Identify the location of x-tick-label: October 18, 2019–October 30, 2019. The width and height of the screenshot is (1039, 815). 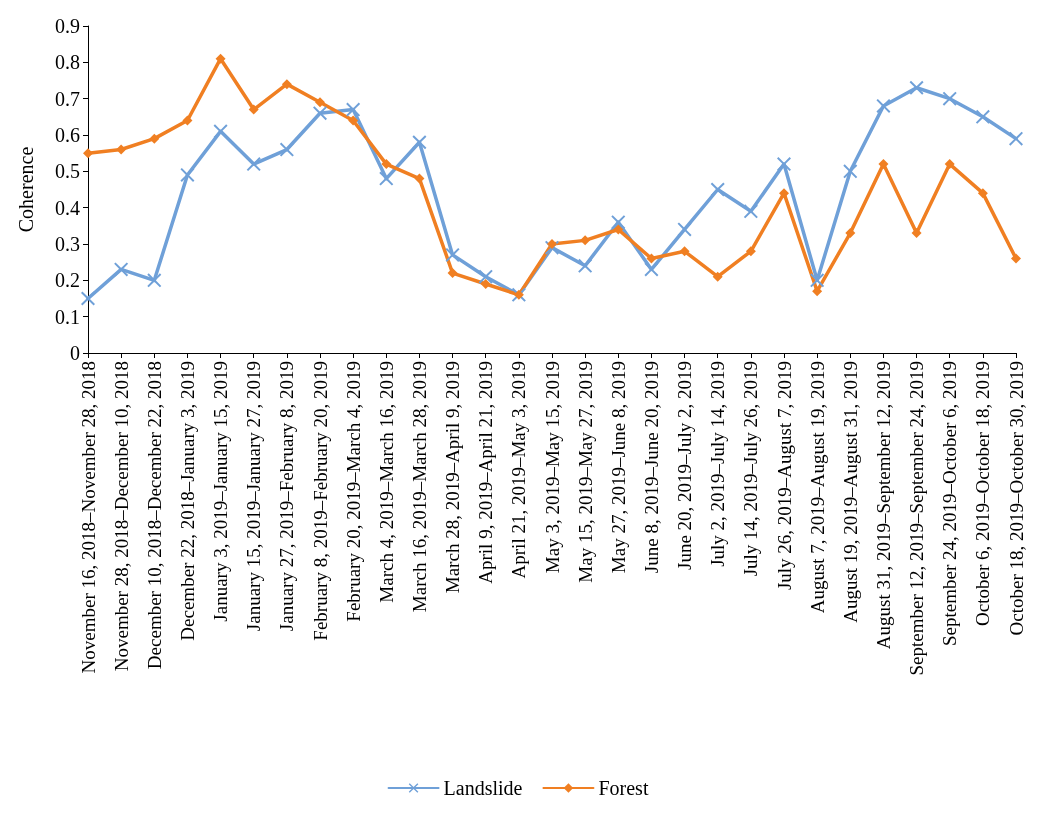
(1016, 498).